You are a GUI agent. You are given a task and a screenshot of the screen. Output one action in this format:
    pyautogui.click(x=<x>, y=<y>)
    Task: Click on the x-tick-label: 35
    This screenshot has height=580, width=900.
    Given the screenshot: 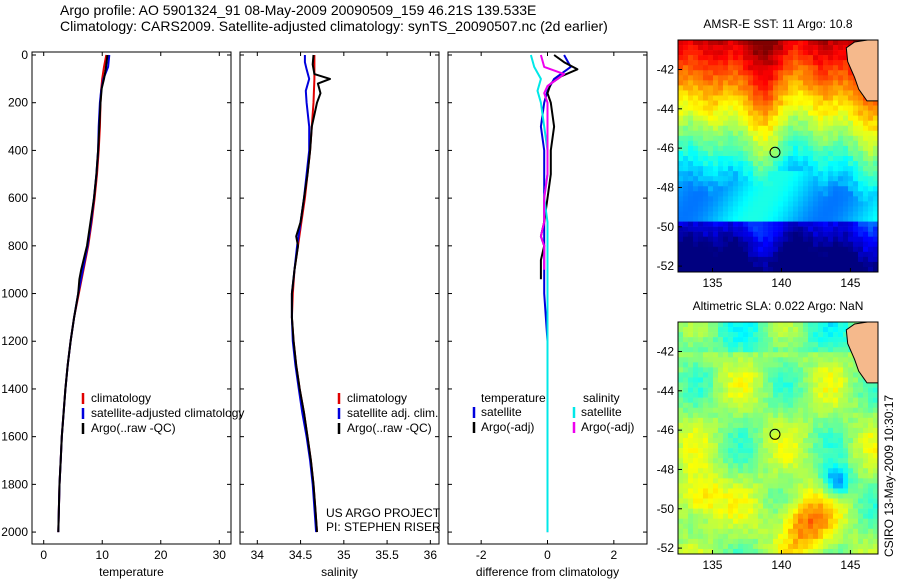 What is the action you would take?
    pyautogui.click(x=344, y=555)
    